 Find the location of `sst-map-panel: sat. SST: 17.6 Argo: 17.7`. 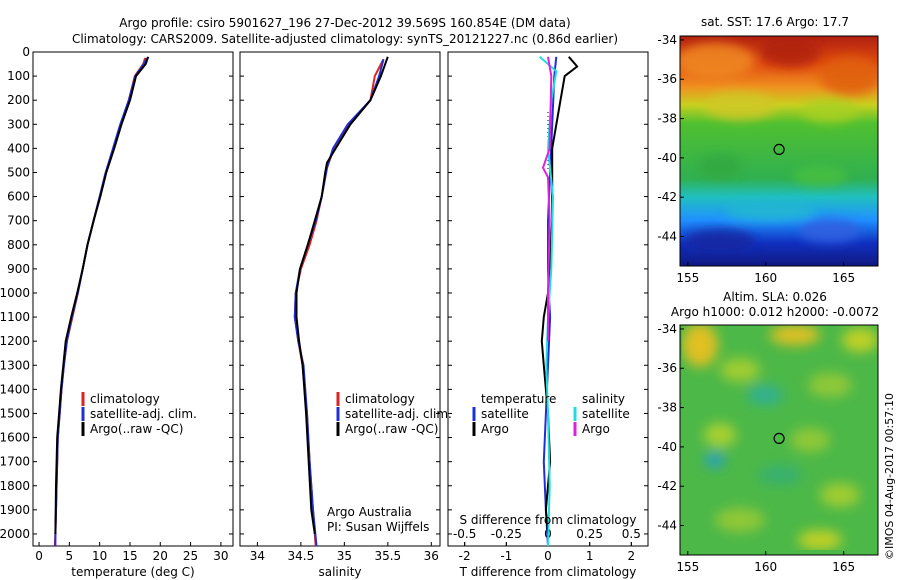

sst-map-panel: sat. SST: 17.6 Argo: 17.7 is located at coordinates (768, 150).